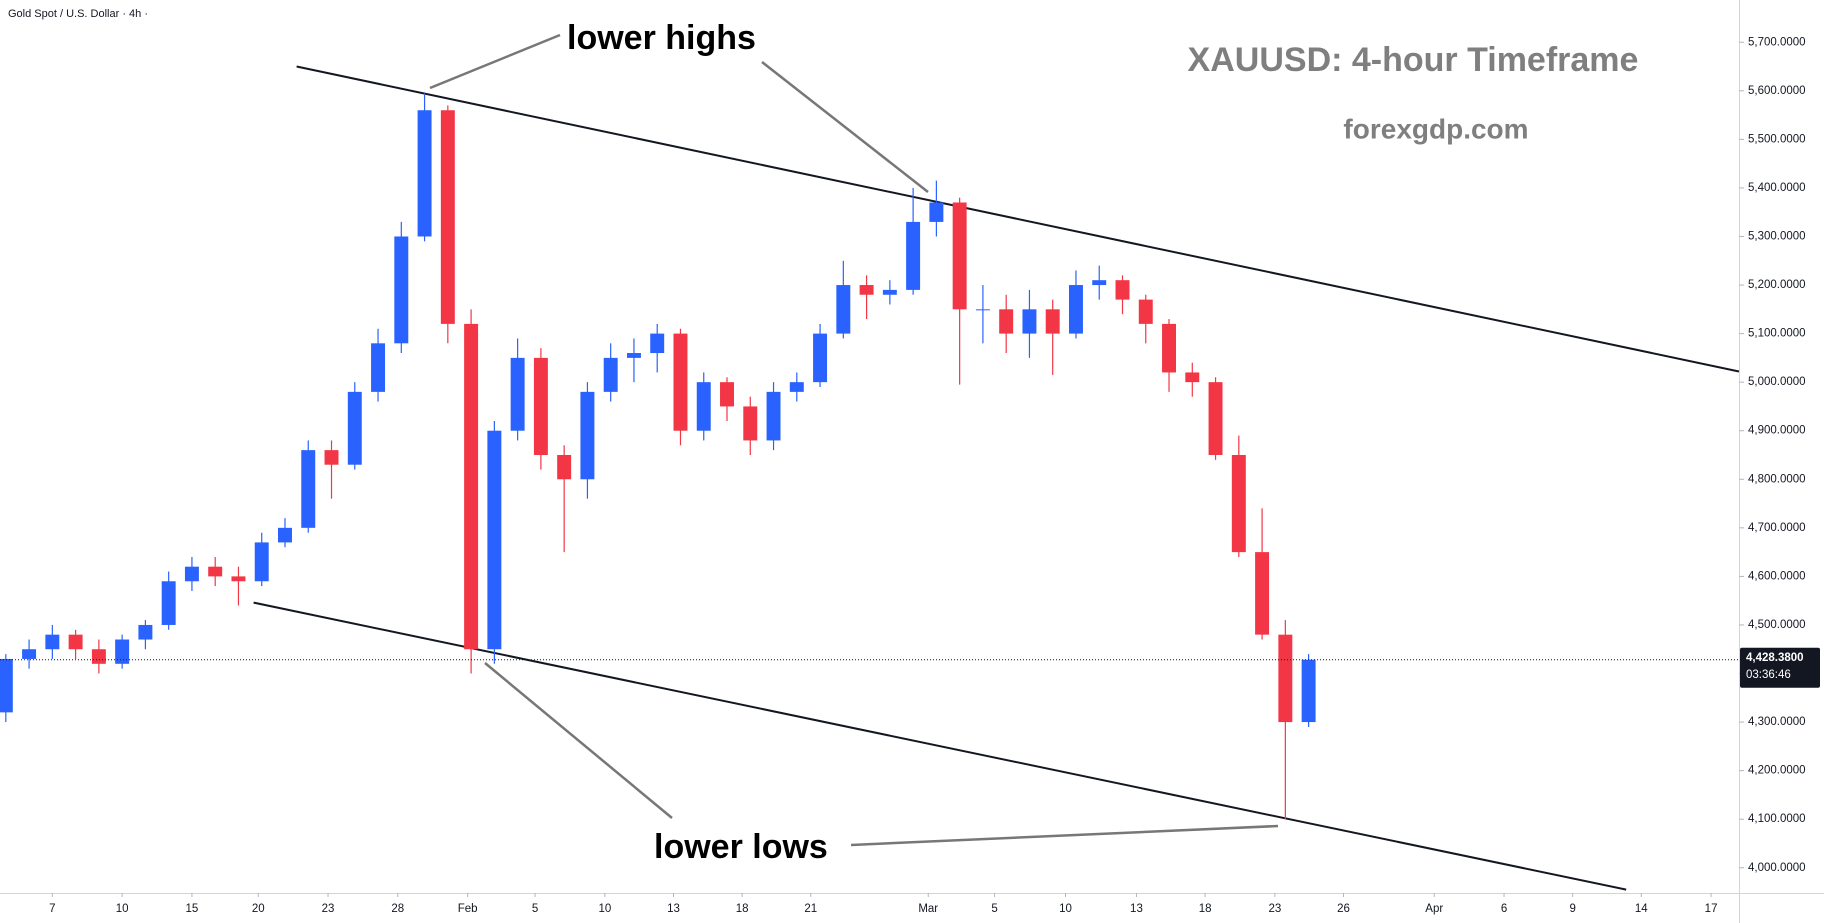  What do you see at coordinates (1777, 771) in the screenshot?
I see `y-tick-label: 4,200.0000` at bounding box center [1777, 771].